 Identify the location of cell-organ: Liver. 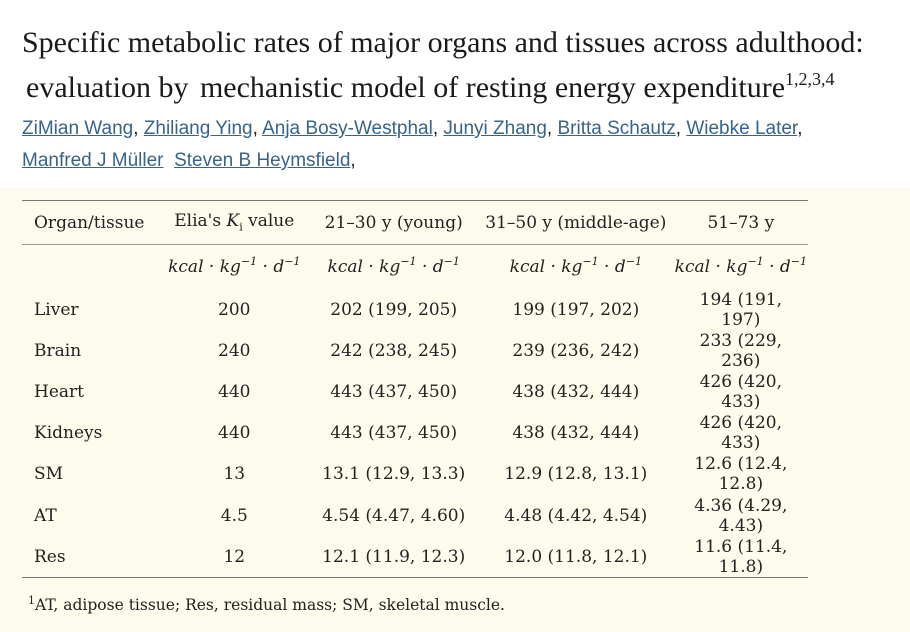
(56, 309).